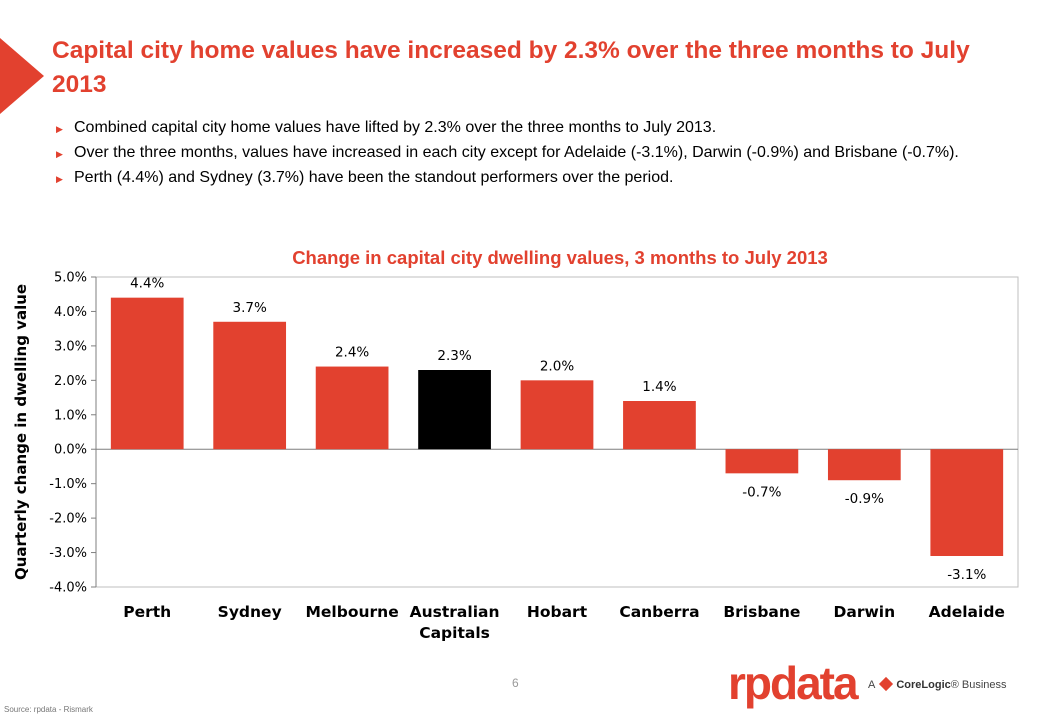  I want to click on x-tick-label: Hobart, so click(557, 612).